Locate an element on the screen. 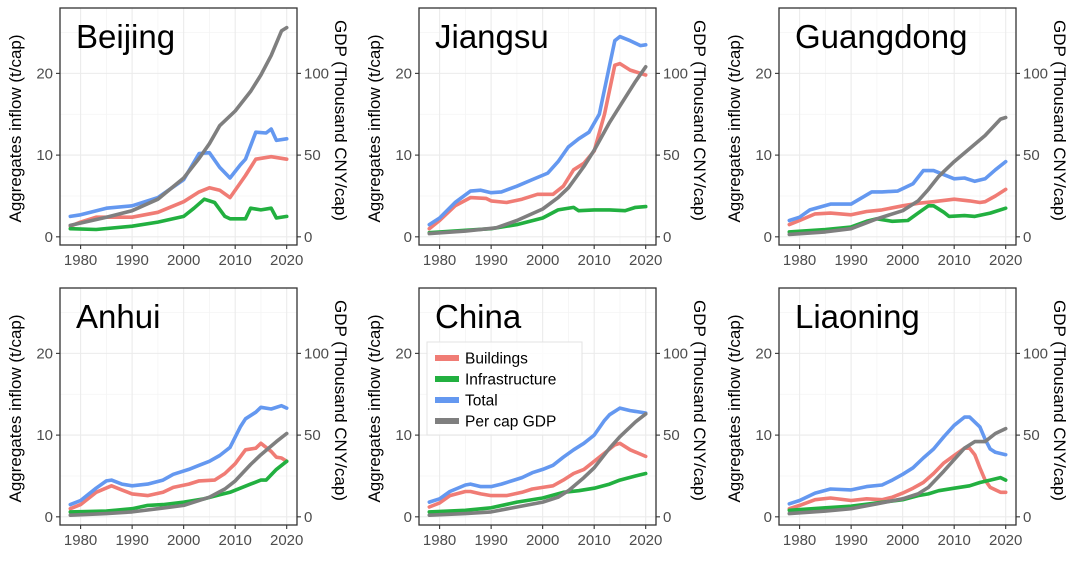 The height and width of the screenshot is (563, 1082). panel-title: Jiangsu is located at coordinates (492, 36).